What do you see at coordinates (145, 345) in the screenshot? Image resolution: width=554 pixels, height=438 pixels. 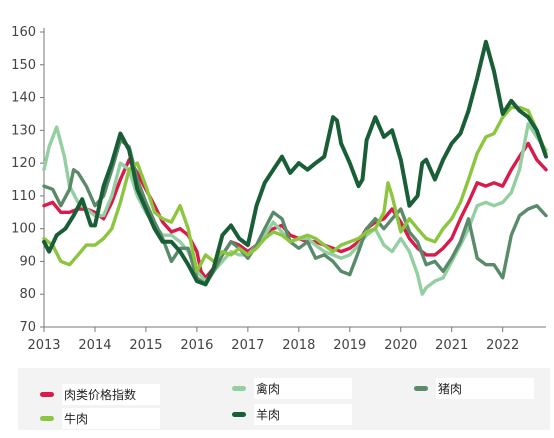 I see `x-tick-label: 2015` at bounding box center [145, 345].